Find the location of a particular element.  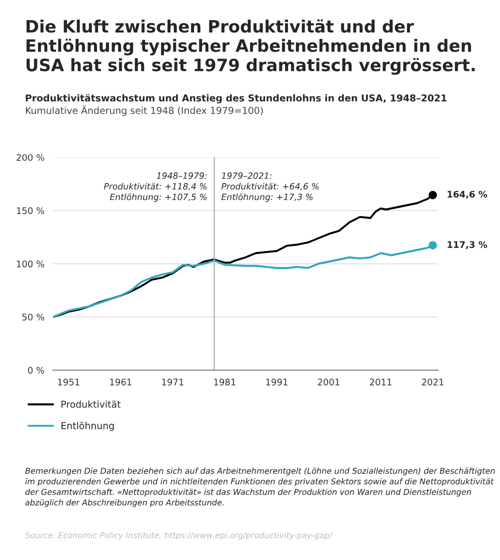

y-tick-label: 150 % is located at coordinates (30, 210).